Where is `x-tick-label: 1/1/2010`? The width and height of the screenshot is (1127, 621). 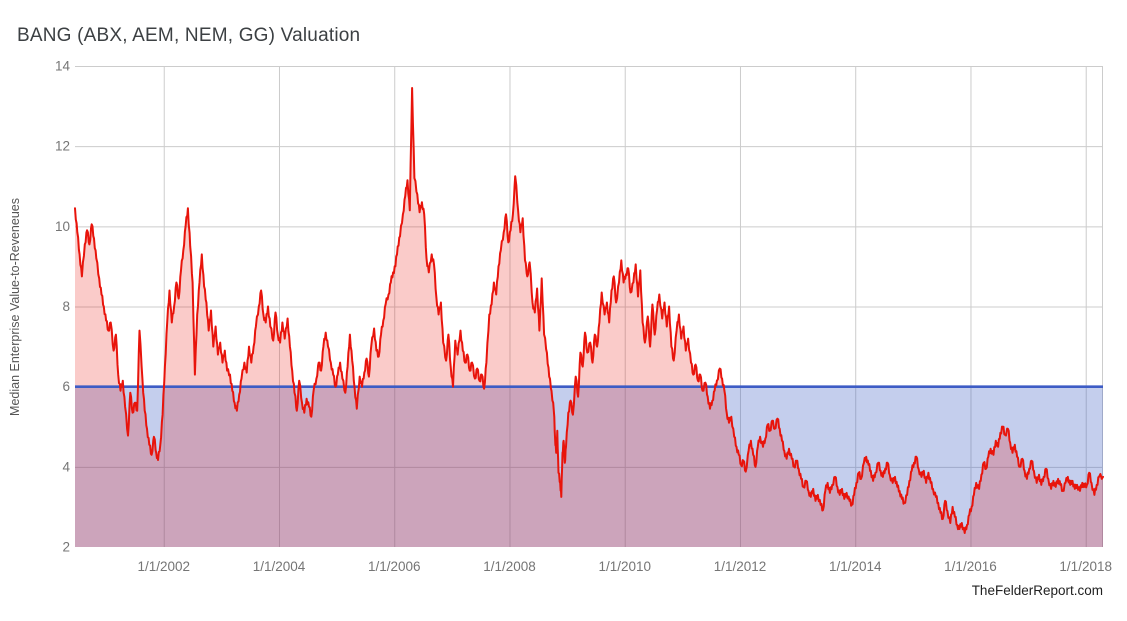
x-tick-label: 1/1/2010 is located at coordinates (624, 566).